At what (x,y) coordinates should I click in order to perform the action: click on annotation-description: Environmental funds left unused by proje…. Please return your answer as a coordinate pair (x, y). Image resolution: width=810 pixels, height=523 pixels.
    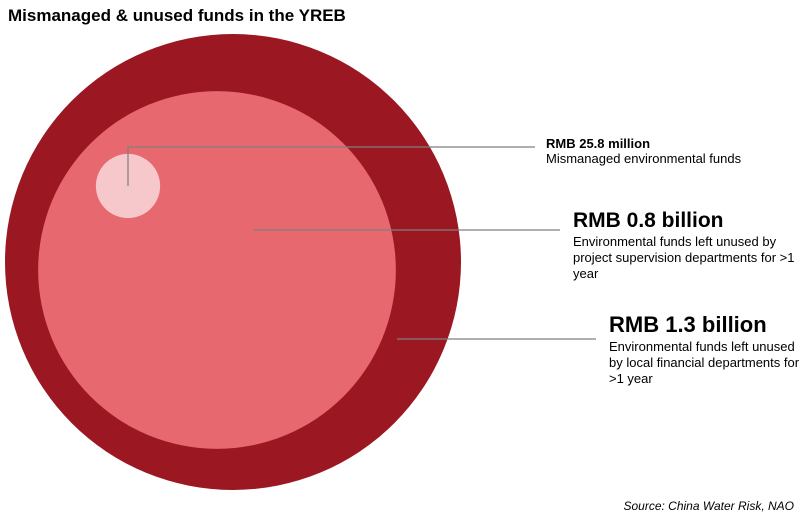
    Looking at the image, I should click on (684, 257).